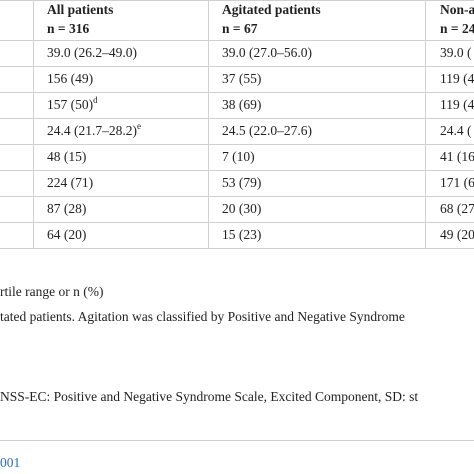  I want to click on cell: 157 (50)d, so click(72, 104).